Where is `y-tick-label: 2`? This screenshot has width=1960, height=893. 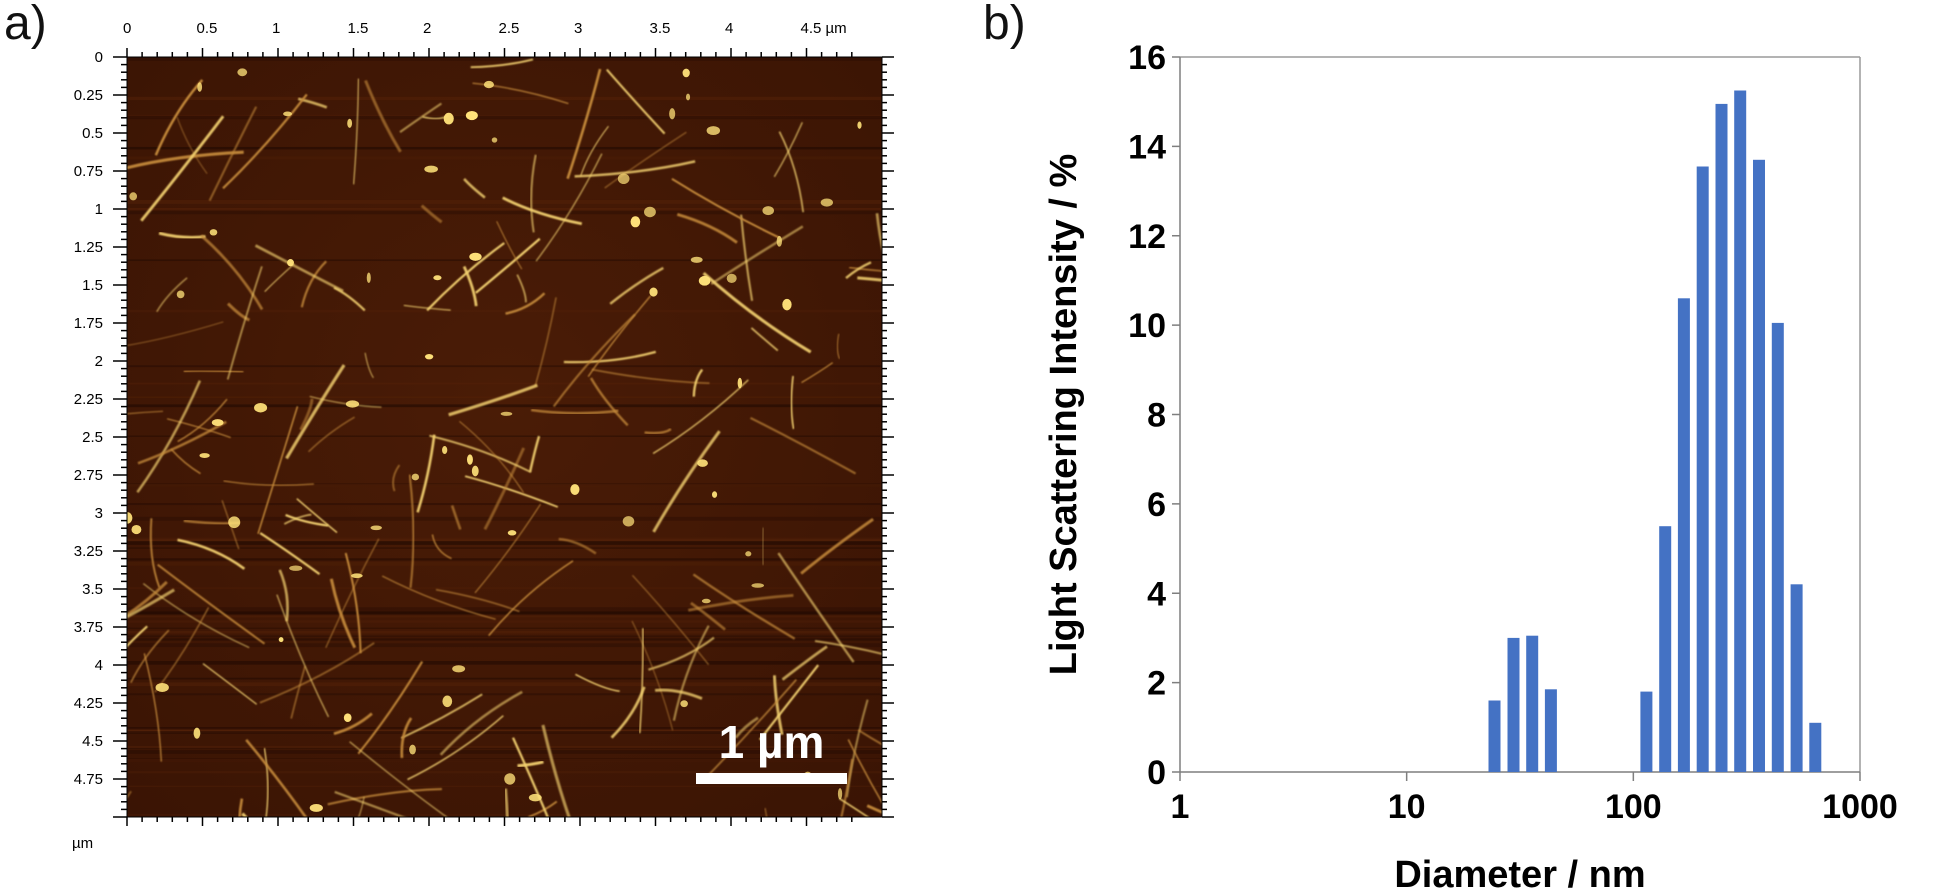
y-tick-label: 2 is located at coordinates (1156, 684).